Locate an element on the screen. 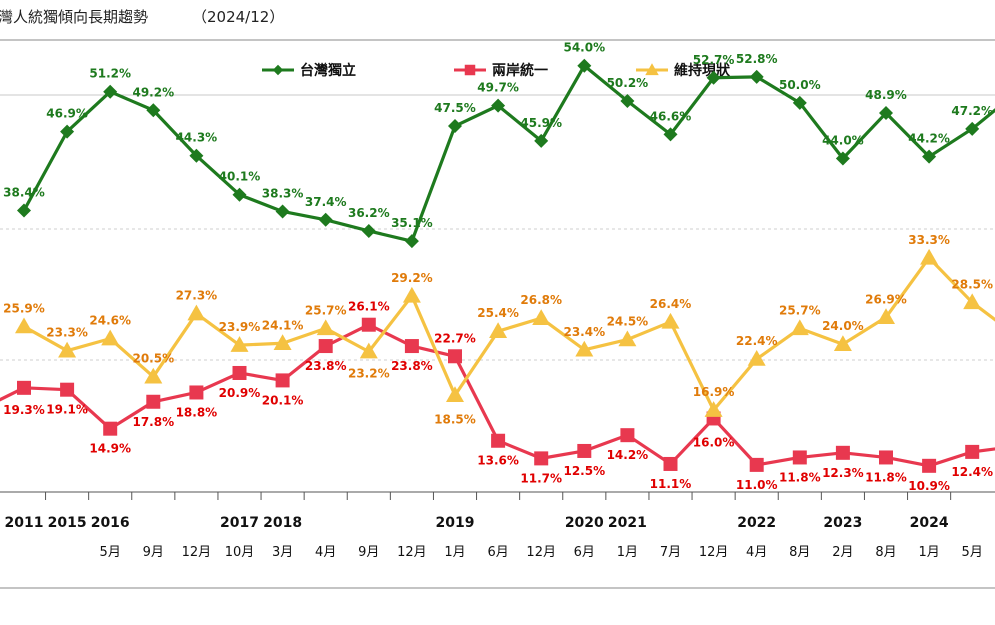 This screenshot has height=625, width=995. data-label: 24.6% is located at coordinates (110, 321).